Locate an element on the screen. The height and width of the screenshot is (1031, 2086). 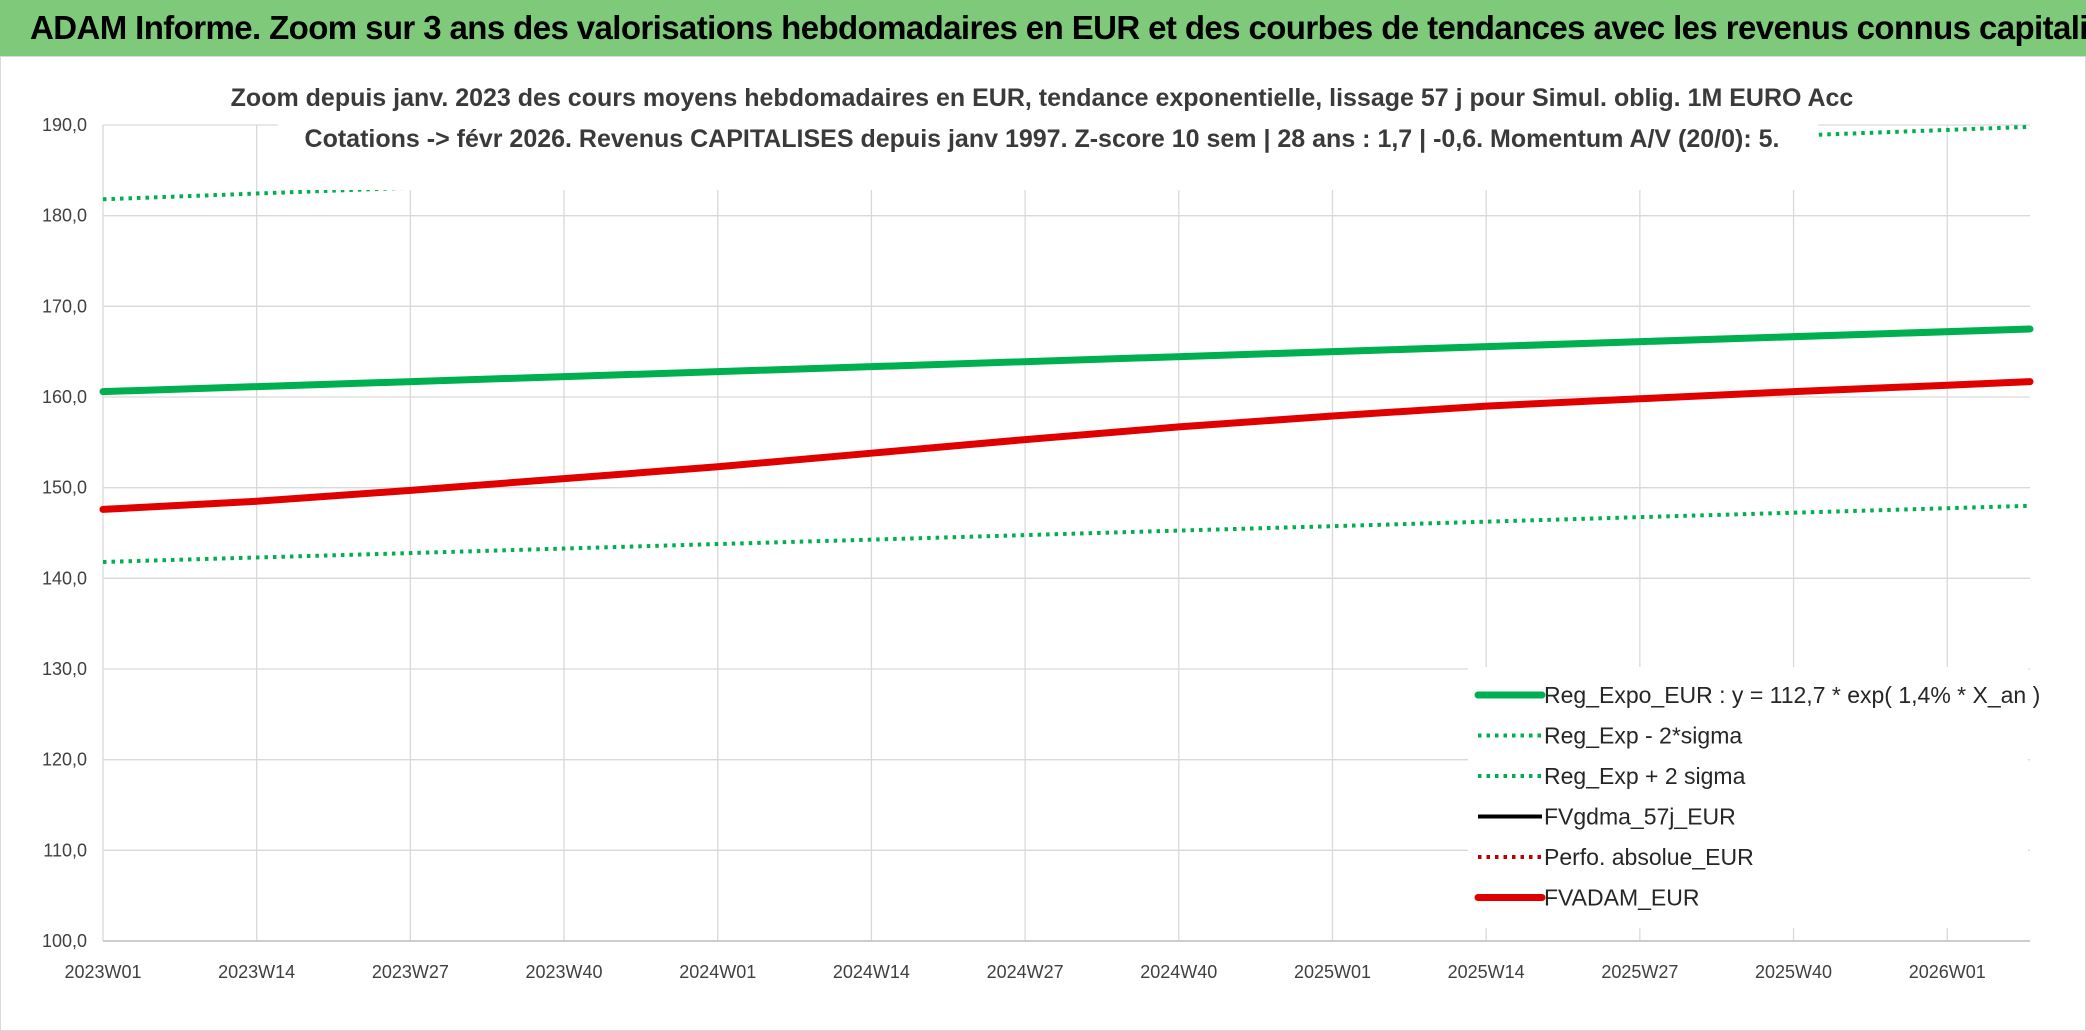
x-tick-label: 2025W14 is located at coordinates (1486, 972).